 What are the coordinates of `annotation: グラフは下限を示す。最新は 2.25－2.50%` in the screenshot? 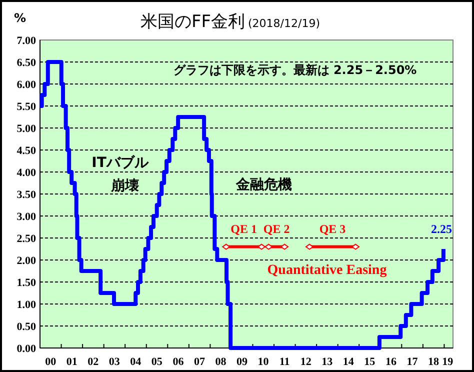 It's located at (295, 70).